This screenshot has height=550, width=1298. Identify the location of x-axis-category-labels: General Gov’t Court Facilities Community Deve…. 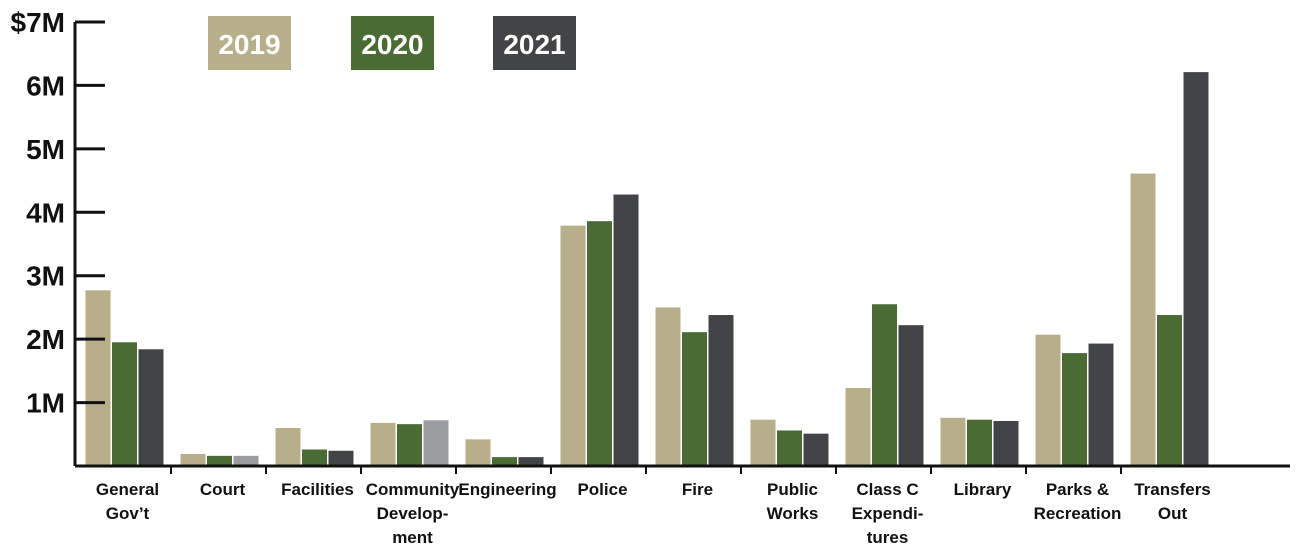
(653, 513).